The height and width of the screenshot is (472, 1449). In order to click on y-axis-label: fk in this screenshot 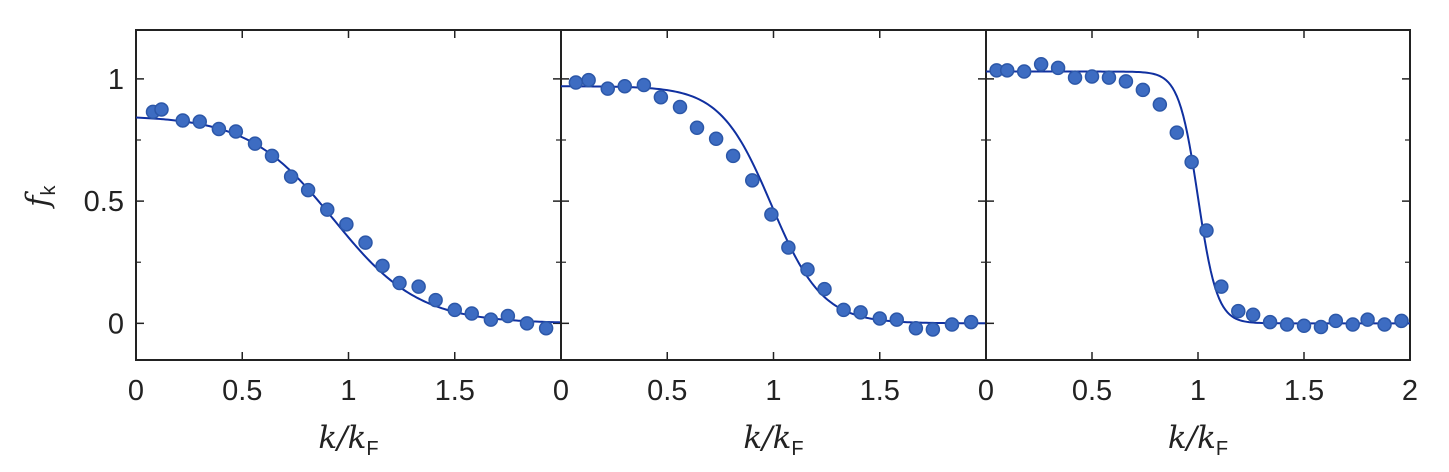, I will do `click(40, 196)`.